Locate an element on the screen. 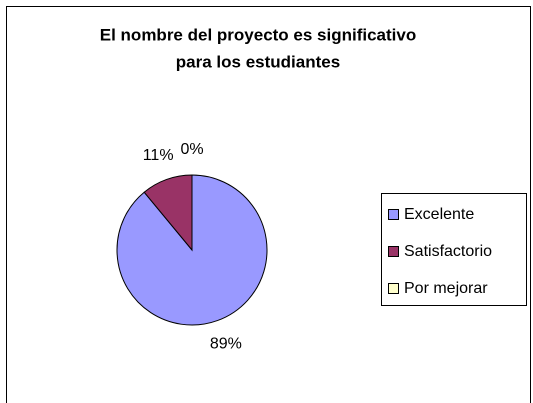 The height and width of the screenshot is (403, 533). data-label: 89% is located at coordinates (226, 343).